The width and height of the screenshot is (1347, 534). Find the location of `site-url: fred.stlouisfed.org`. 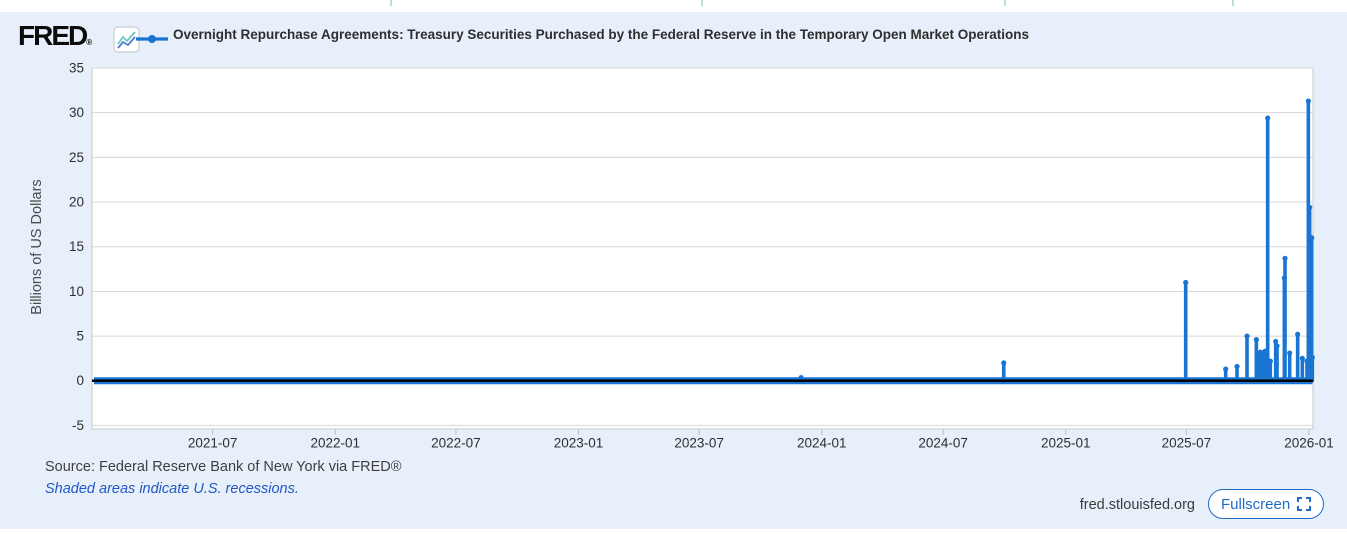

site-url: fred.stlouisfed.org is located at coordinates (1137, 505).